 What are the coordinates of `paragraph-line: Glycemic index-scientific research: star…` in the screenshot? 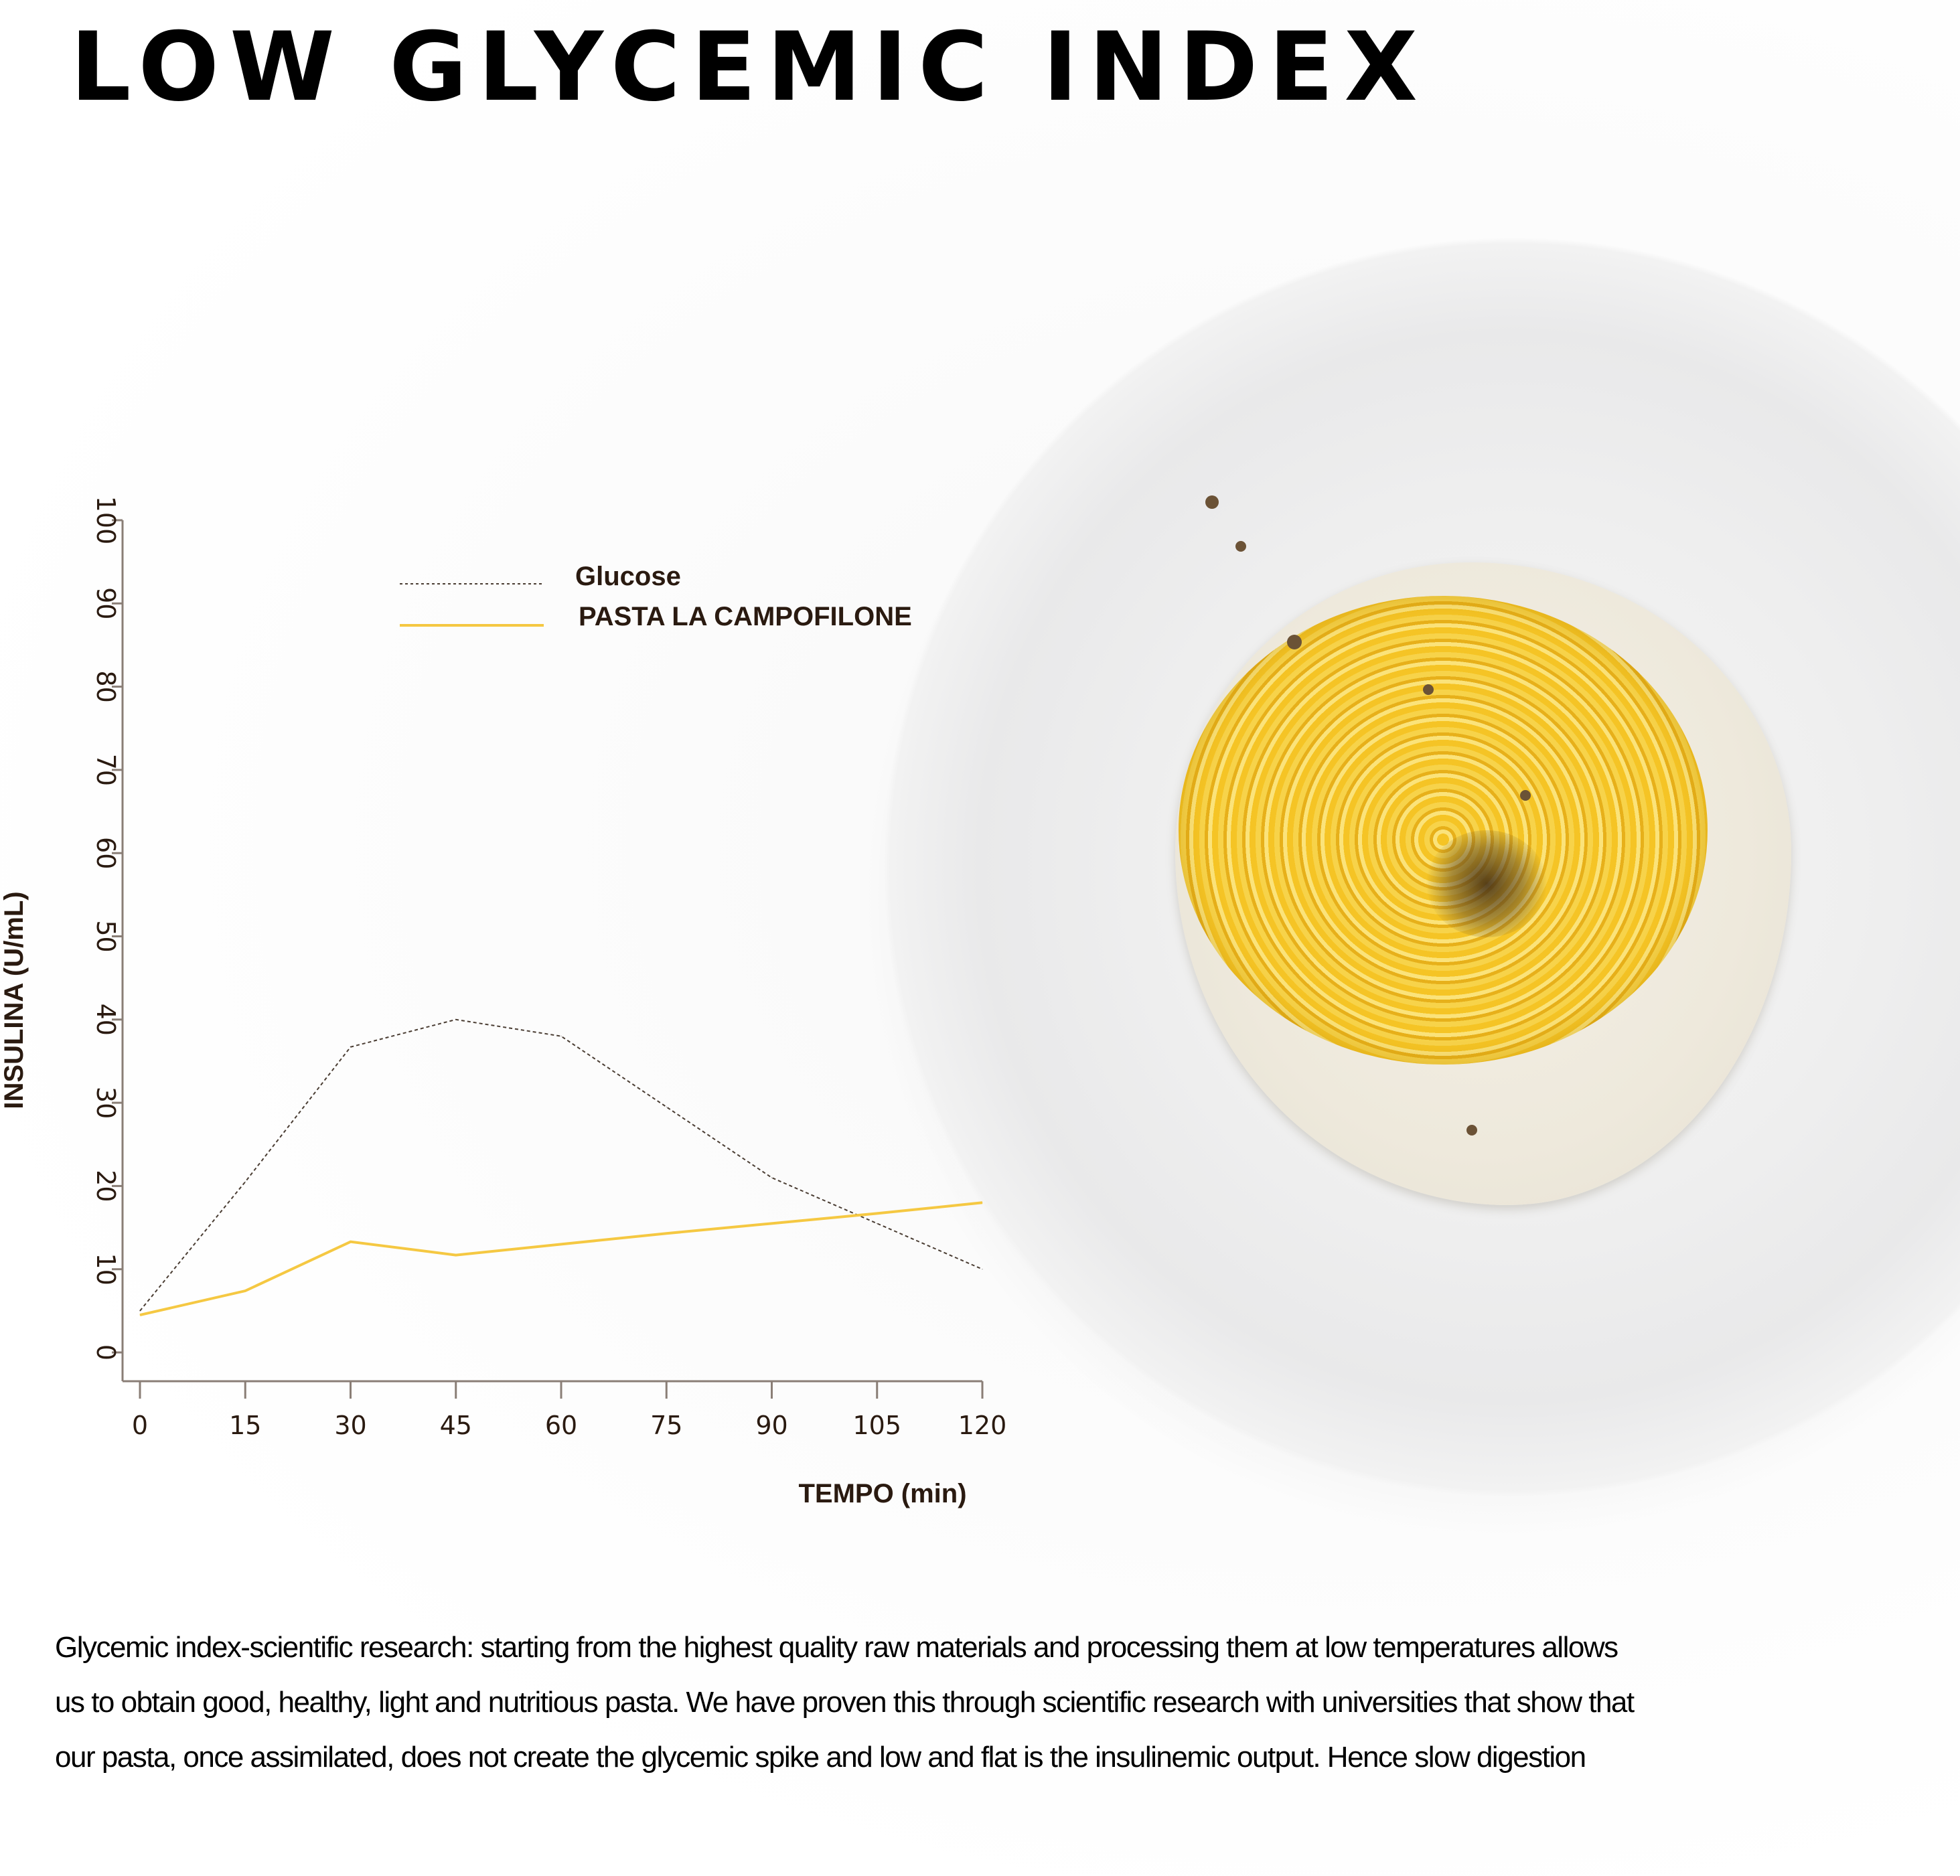 It's located at (837, 1648).